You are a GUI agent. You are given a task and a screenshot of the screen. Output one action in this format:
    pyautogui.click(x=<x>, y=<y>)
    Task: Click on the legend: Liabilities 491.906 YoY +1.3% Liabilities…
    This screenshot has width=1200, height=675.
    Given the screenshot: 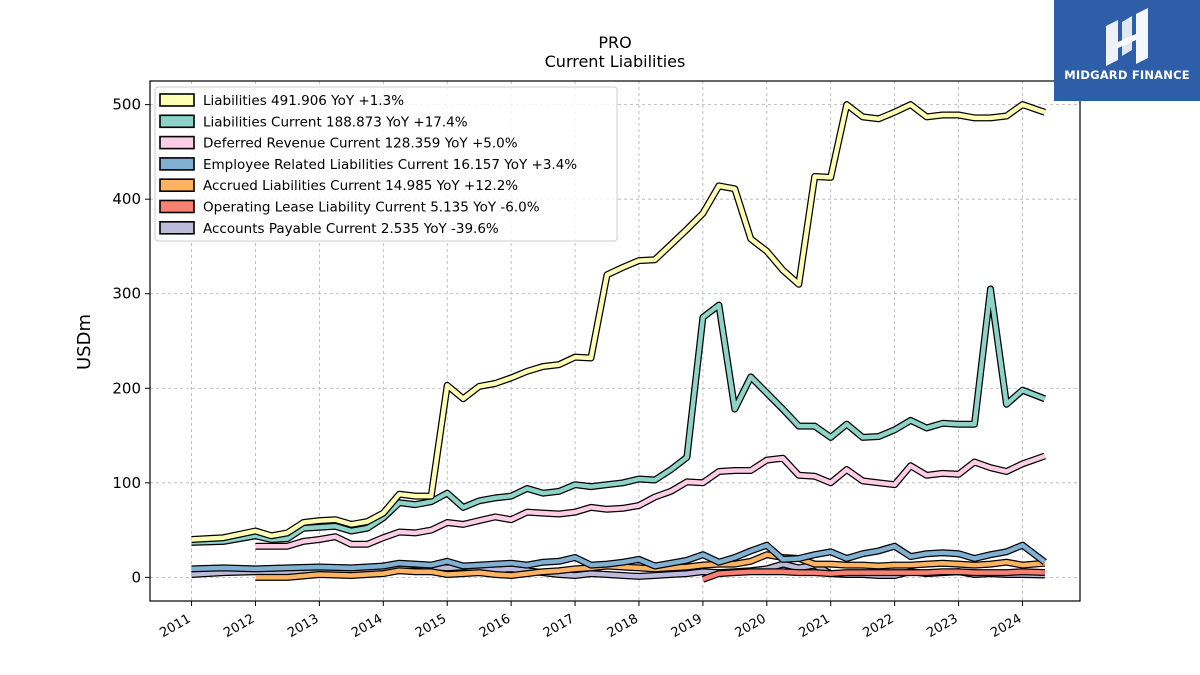 What is the action you would take?
    pyautogui.click(x=386, y=164)
    